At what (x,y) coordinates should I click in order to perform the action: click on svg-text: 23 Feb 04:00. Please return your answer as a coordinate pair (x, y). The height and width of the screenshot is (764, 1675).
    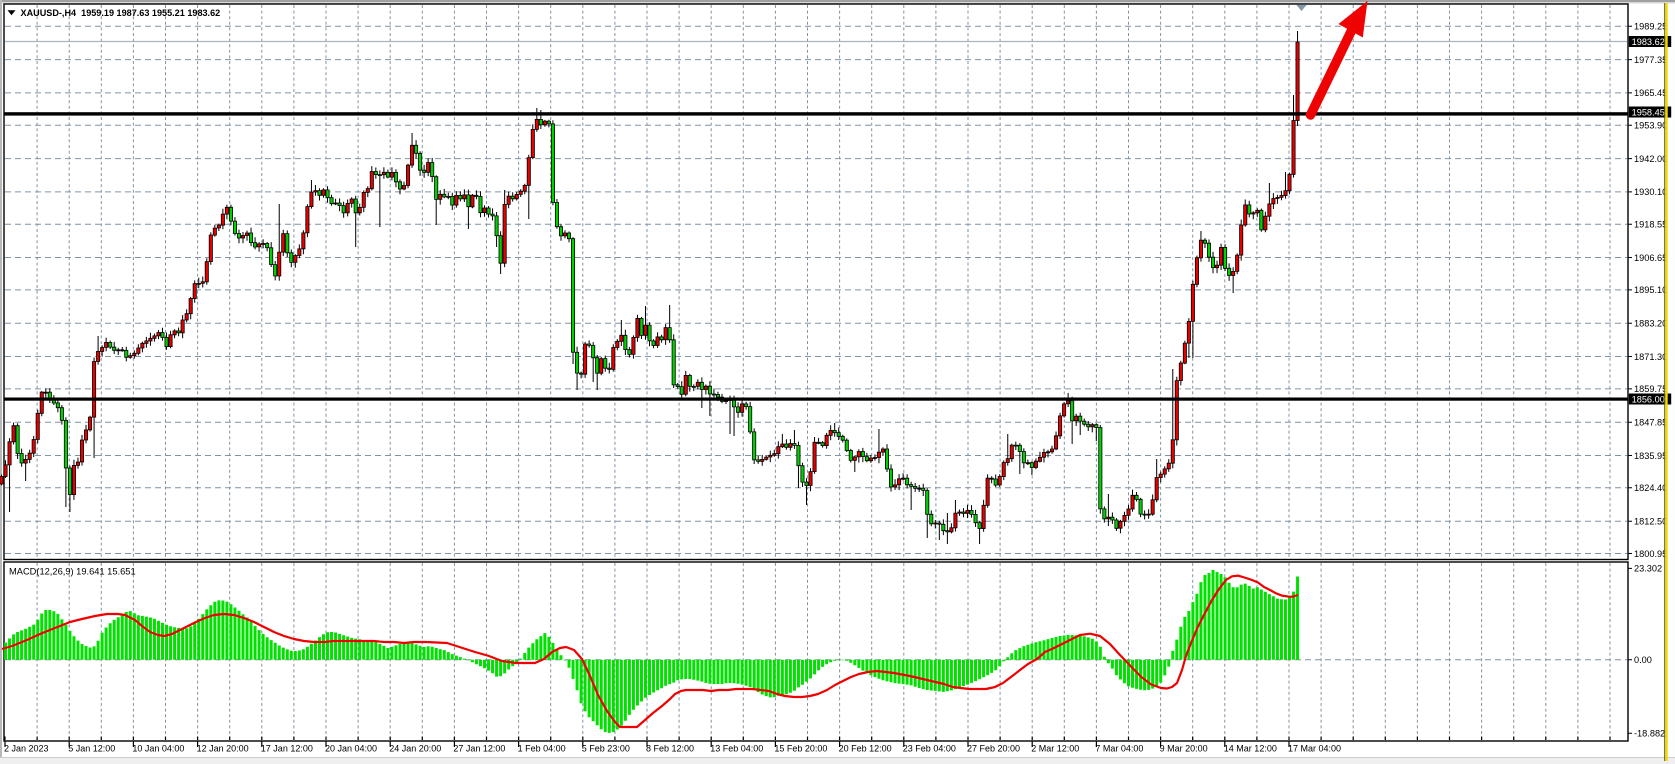
    Looking at the image, I should click on (929, 748).